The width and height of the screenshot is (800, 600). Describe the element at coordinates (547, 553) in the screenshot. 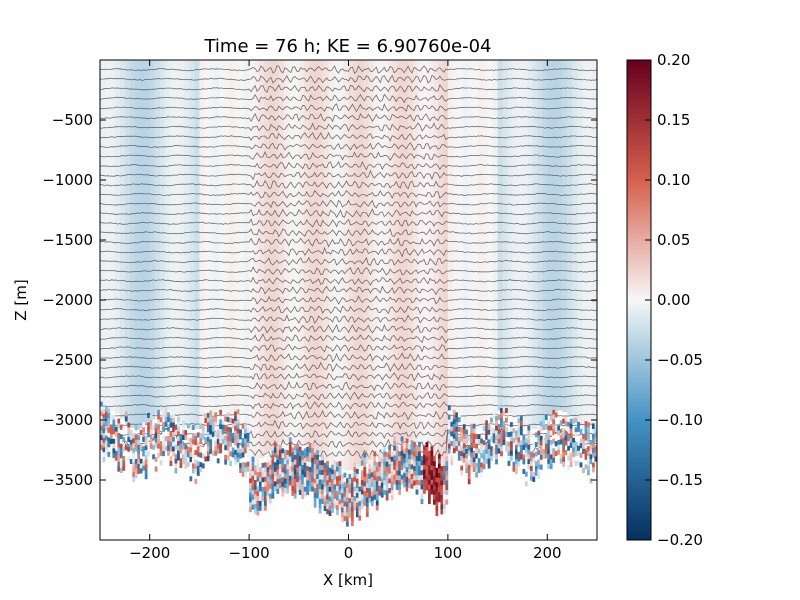

I see `x-tick-label: 200` at that location.